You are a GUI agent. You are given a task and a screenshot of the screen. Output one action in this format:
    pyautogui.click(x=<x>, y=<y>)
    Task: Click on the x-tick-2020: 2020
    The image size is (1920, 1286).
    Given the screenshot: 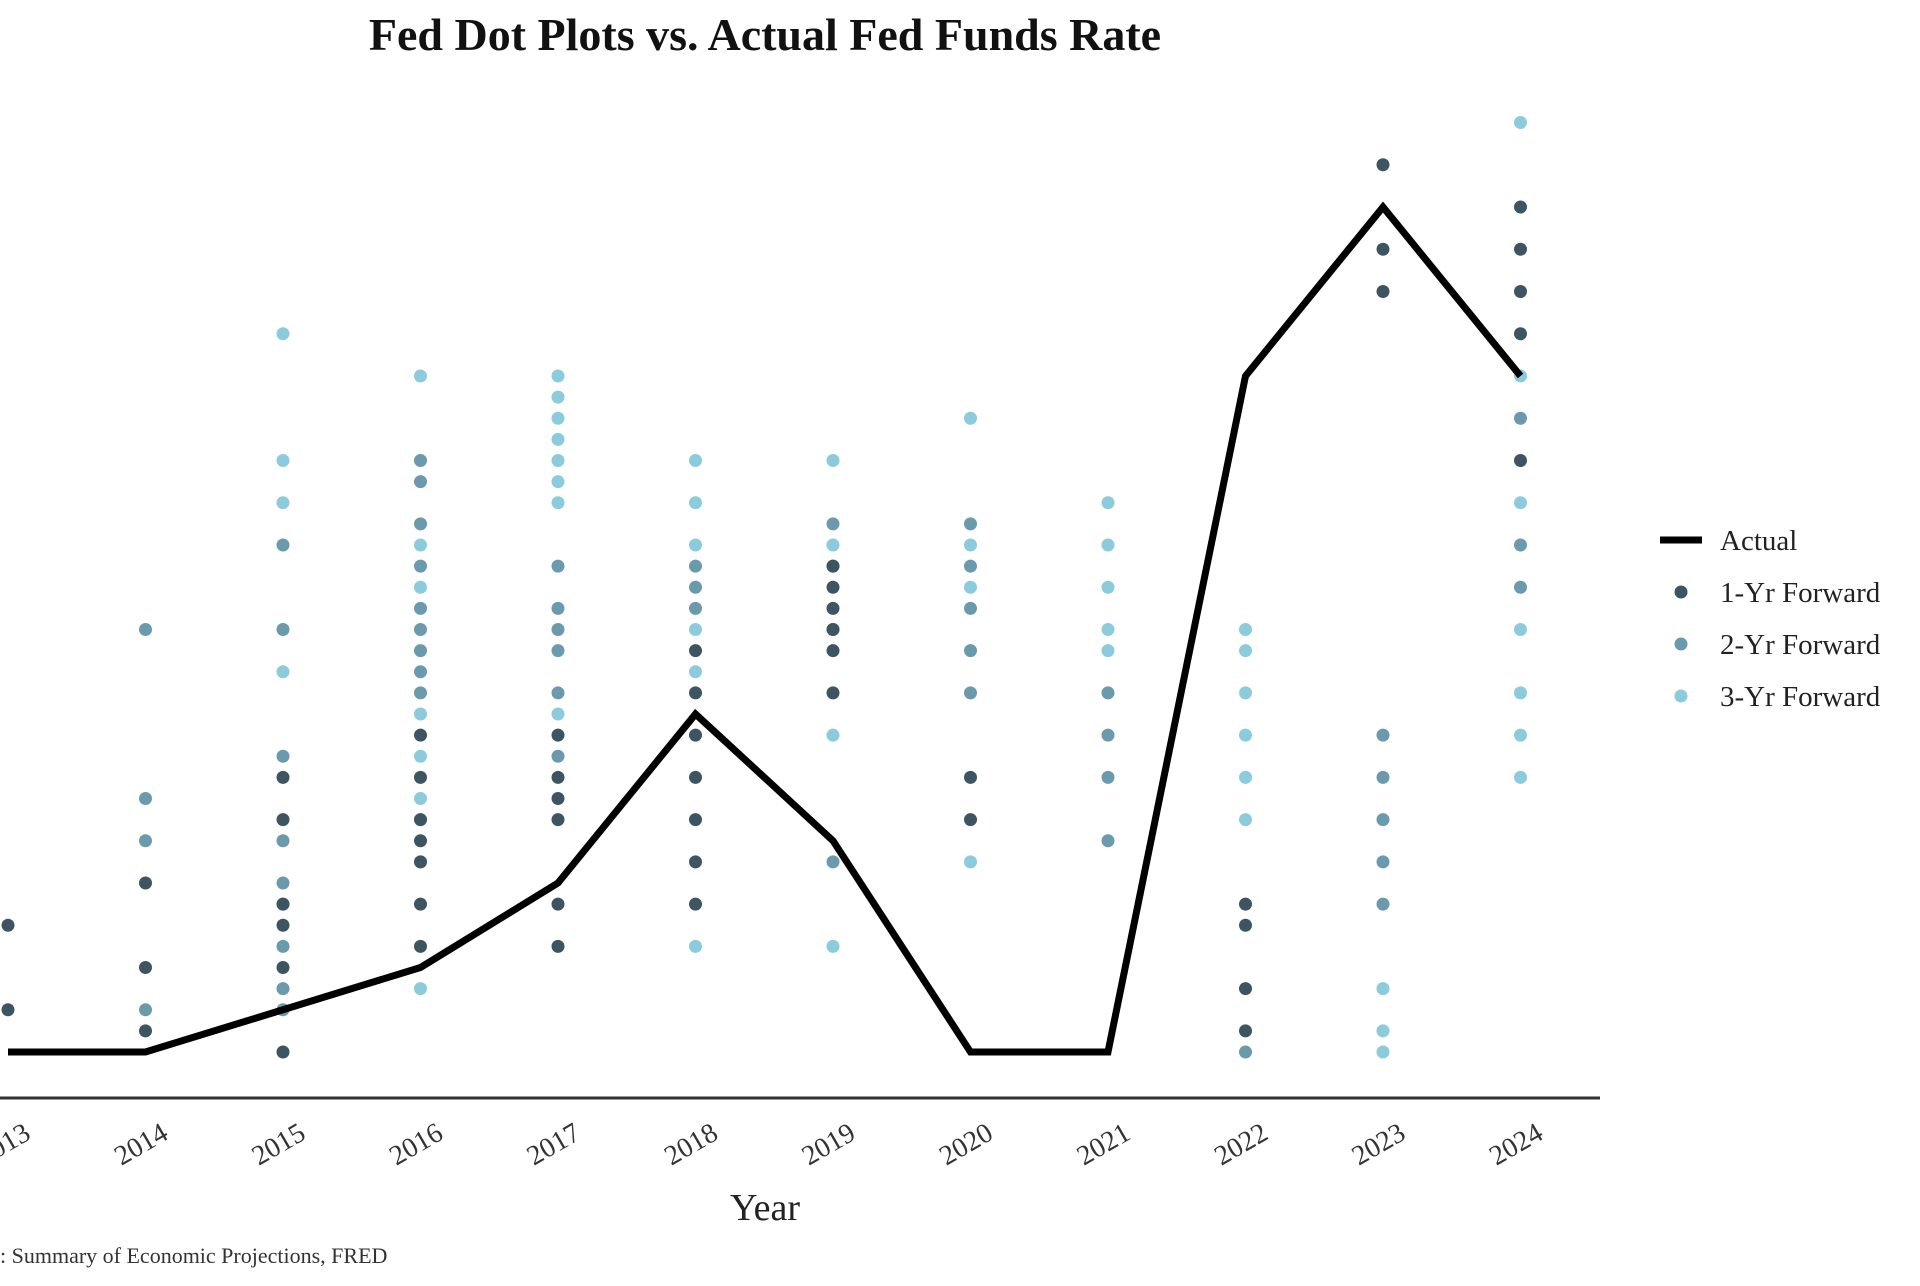 What is the action you would take?
    pyautogui.click(x=966, y=1144)
    